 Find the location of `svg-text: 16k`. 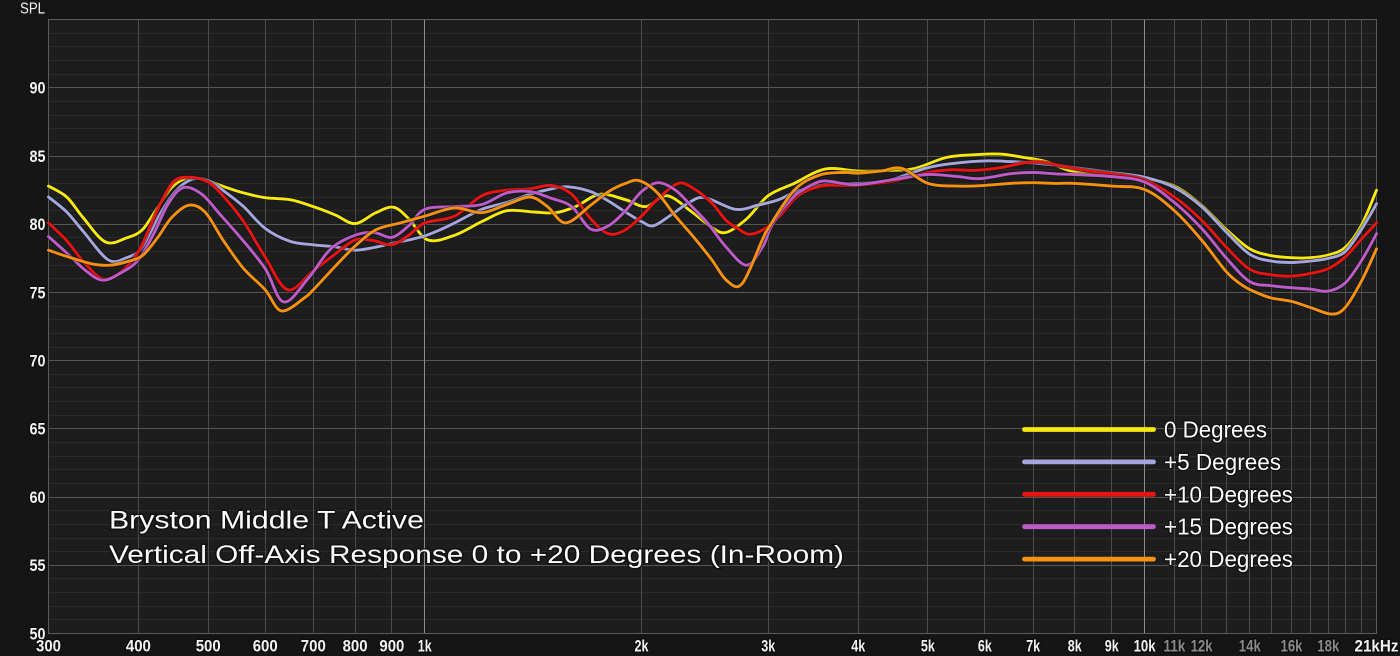

svg-text: 16k is located at coordinates (1292, 647).